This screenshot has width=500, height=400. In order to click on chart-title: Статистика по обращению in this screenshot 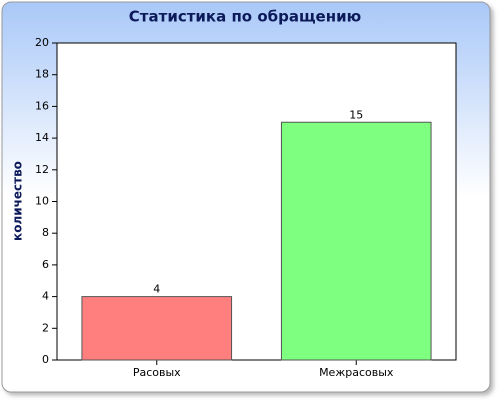, I will do `click(245, 17)`.